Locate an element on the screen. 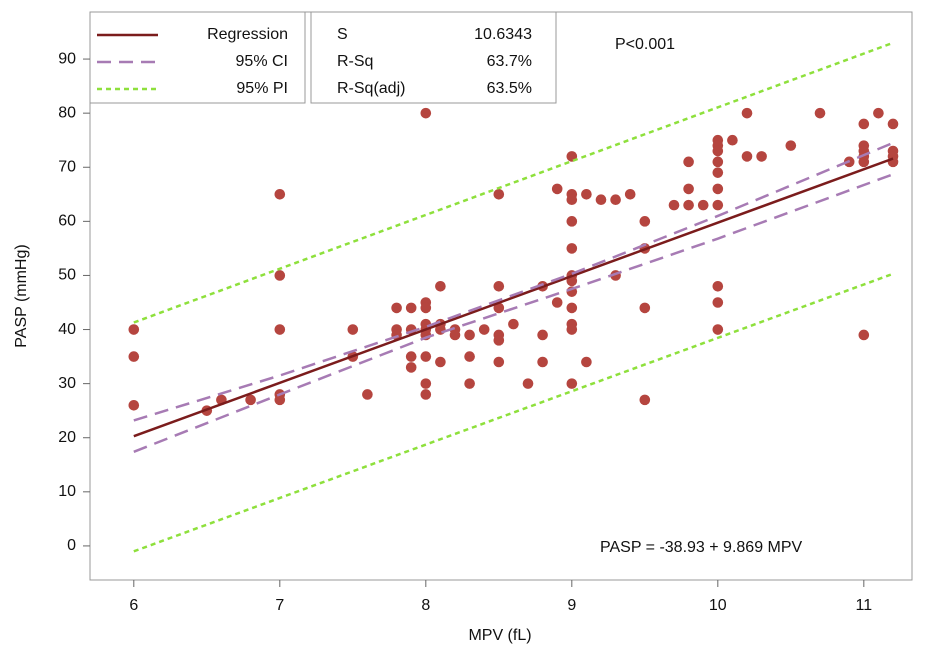 This screenshot has width=926, height=650. y-tick-label: 70 is located at coordinates (67, 166).